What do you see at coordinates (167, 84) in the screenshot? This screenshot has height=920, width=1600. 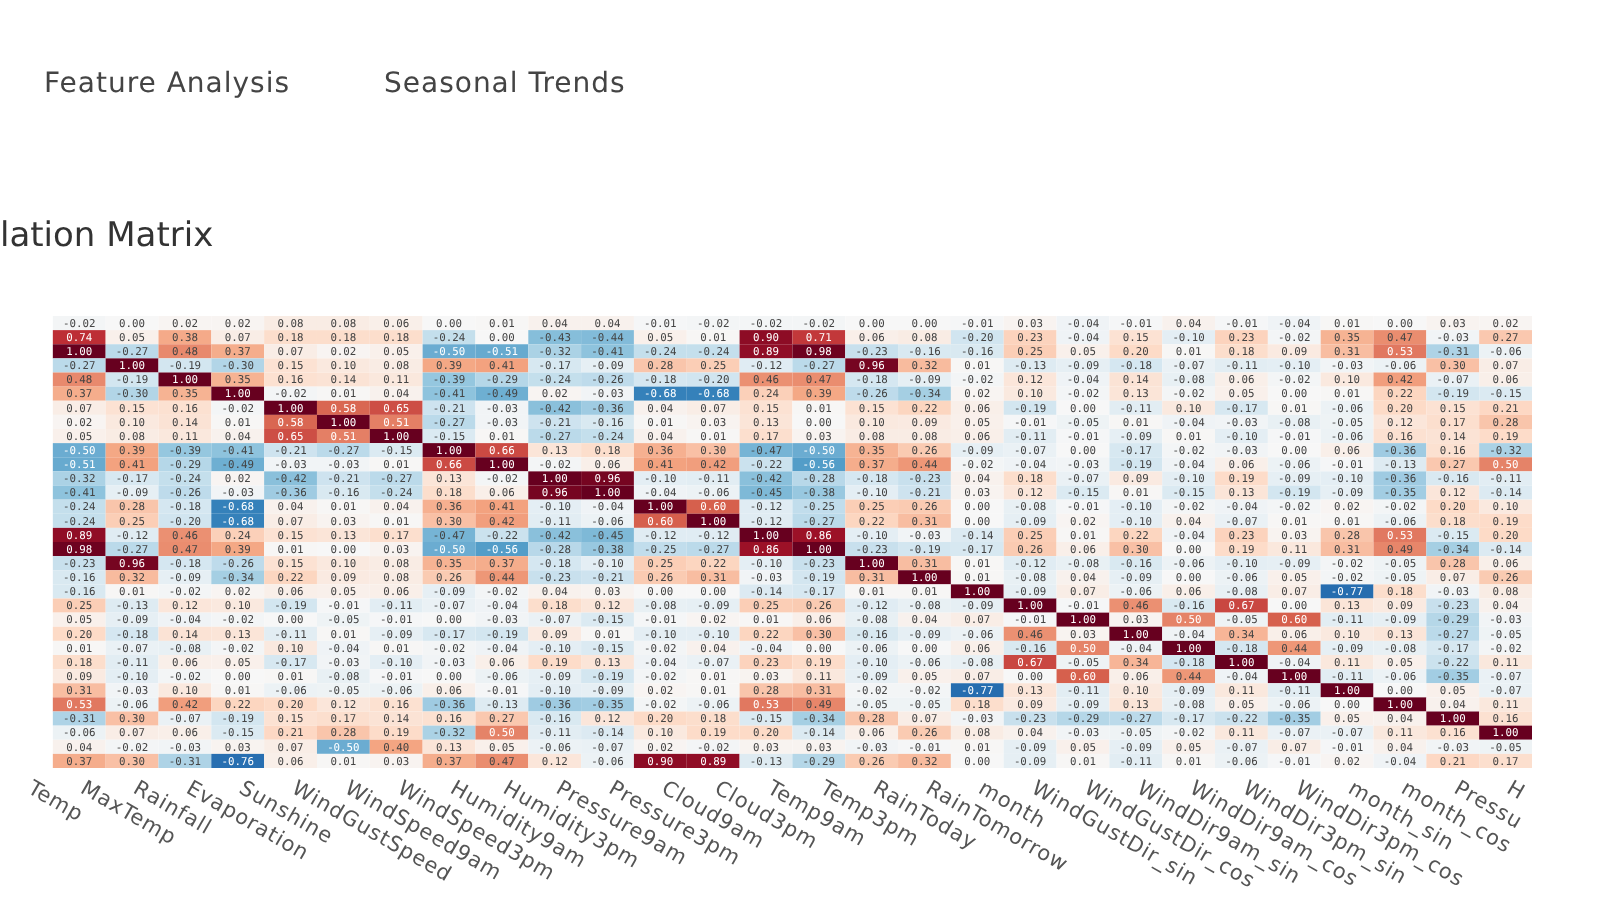 I see `tab-label: Feature Analysis` at bounding box center [167, 84].